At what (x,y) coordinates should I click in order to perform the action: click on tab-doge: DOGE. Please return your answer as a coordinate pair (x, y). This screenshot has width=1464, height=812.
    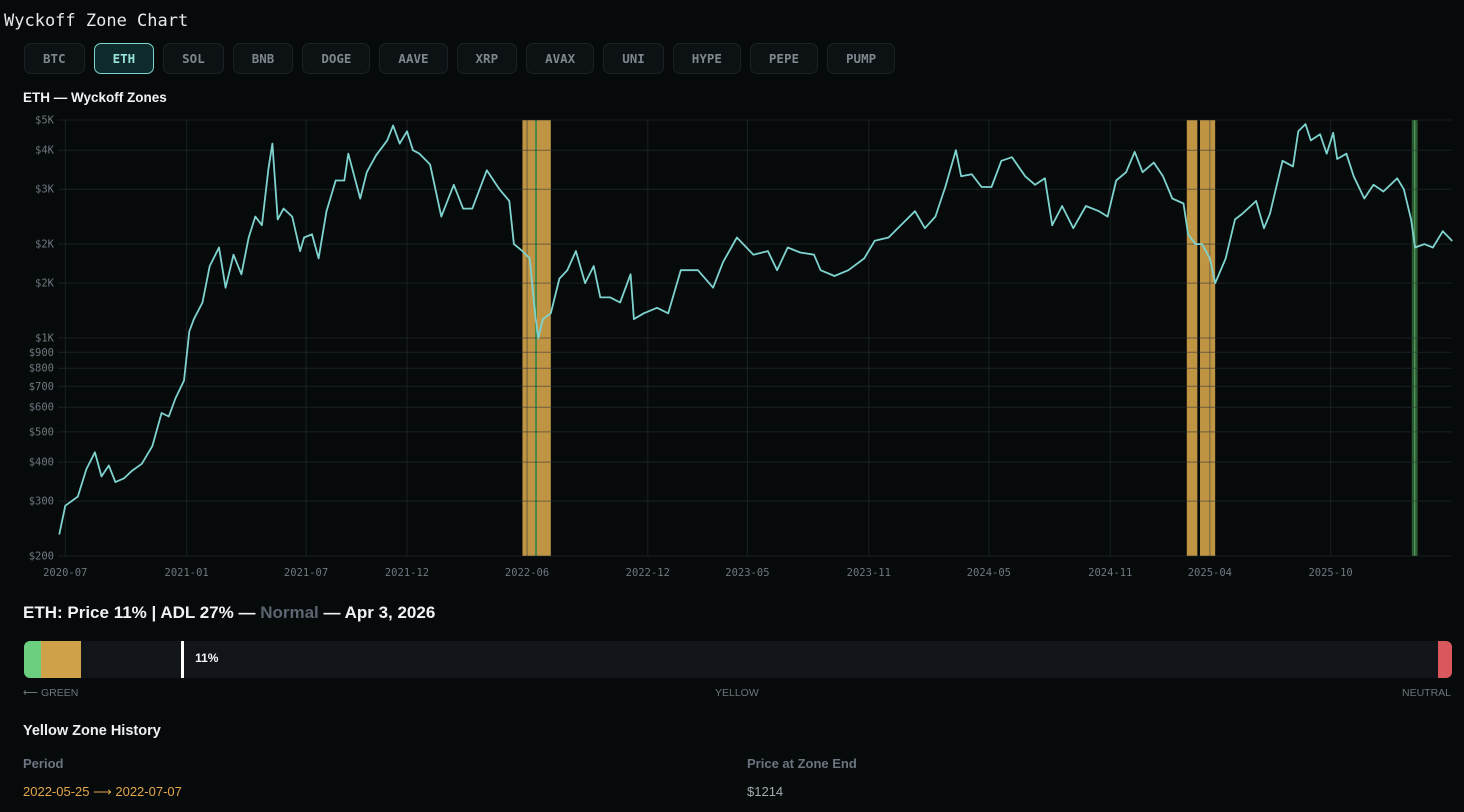
    Looking at the image, I should click on (336, 58).